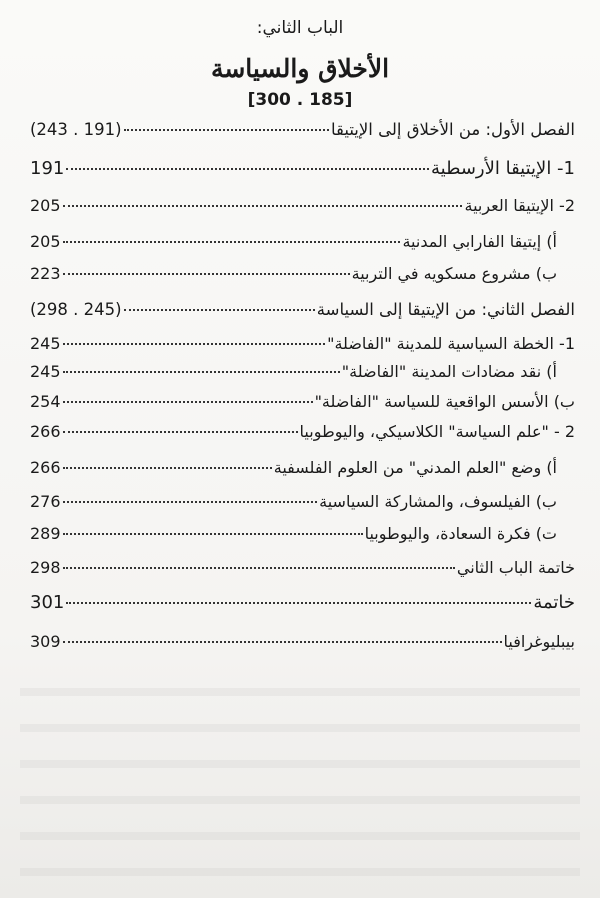 The width and height of the screenshot is (600, 898). What do you see at coordinates (515, 567) in the screenshot?
I see `toc-label: خاتمة الباب الثاني` at bounding box center [515, 567].